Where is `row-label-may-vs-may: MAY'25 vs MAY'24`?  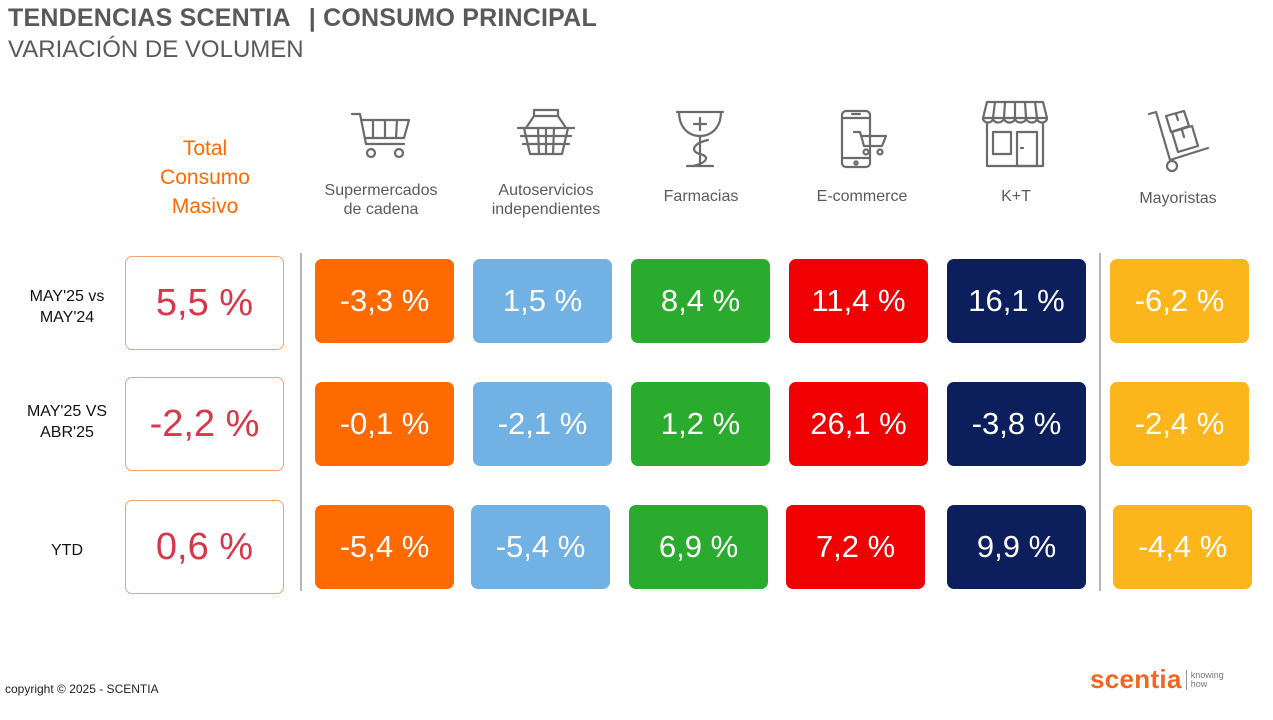 row-label-may-vs-may: MAY'25 vs MAY'24 is located at coordinates (67, 307).